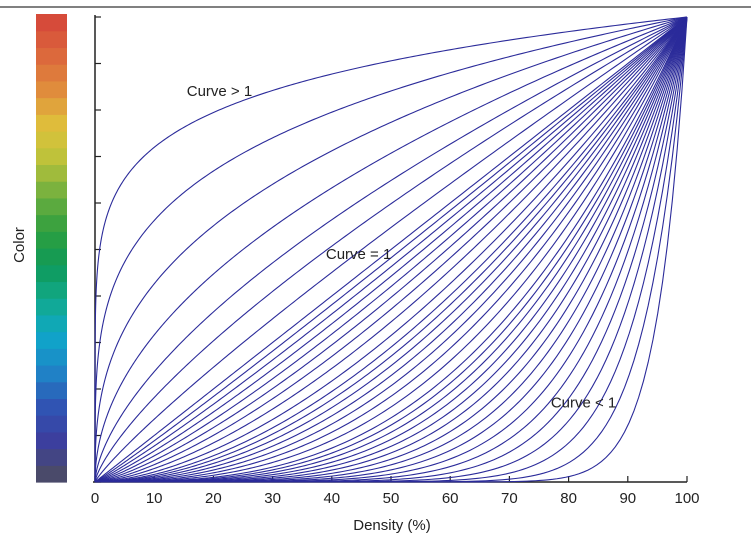 The width and height of the screenshot is (751, 544). Describe the element at coordinates (154, 498) in the screenshot. I see `x-tick-label: 10` at that location.